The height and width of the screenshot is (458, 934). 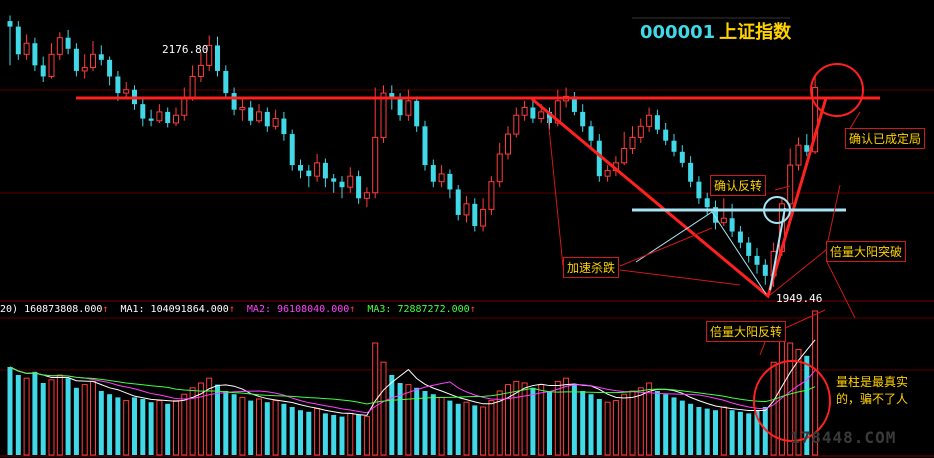 I want to click on annotation-confirm-done: 确认已成定局, so click(x=885, y=138).